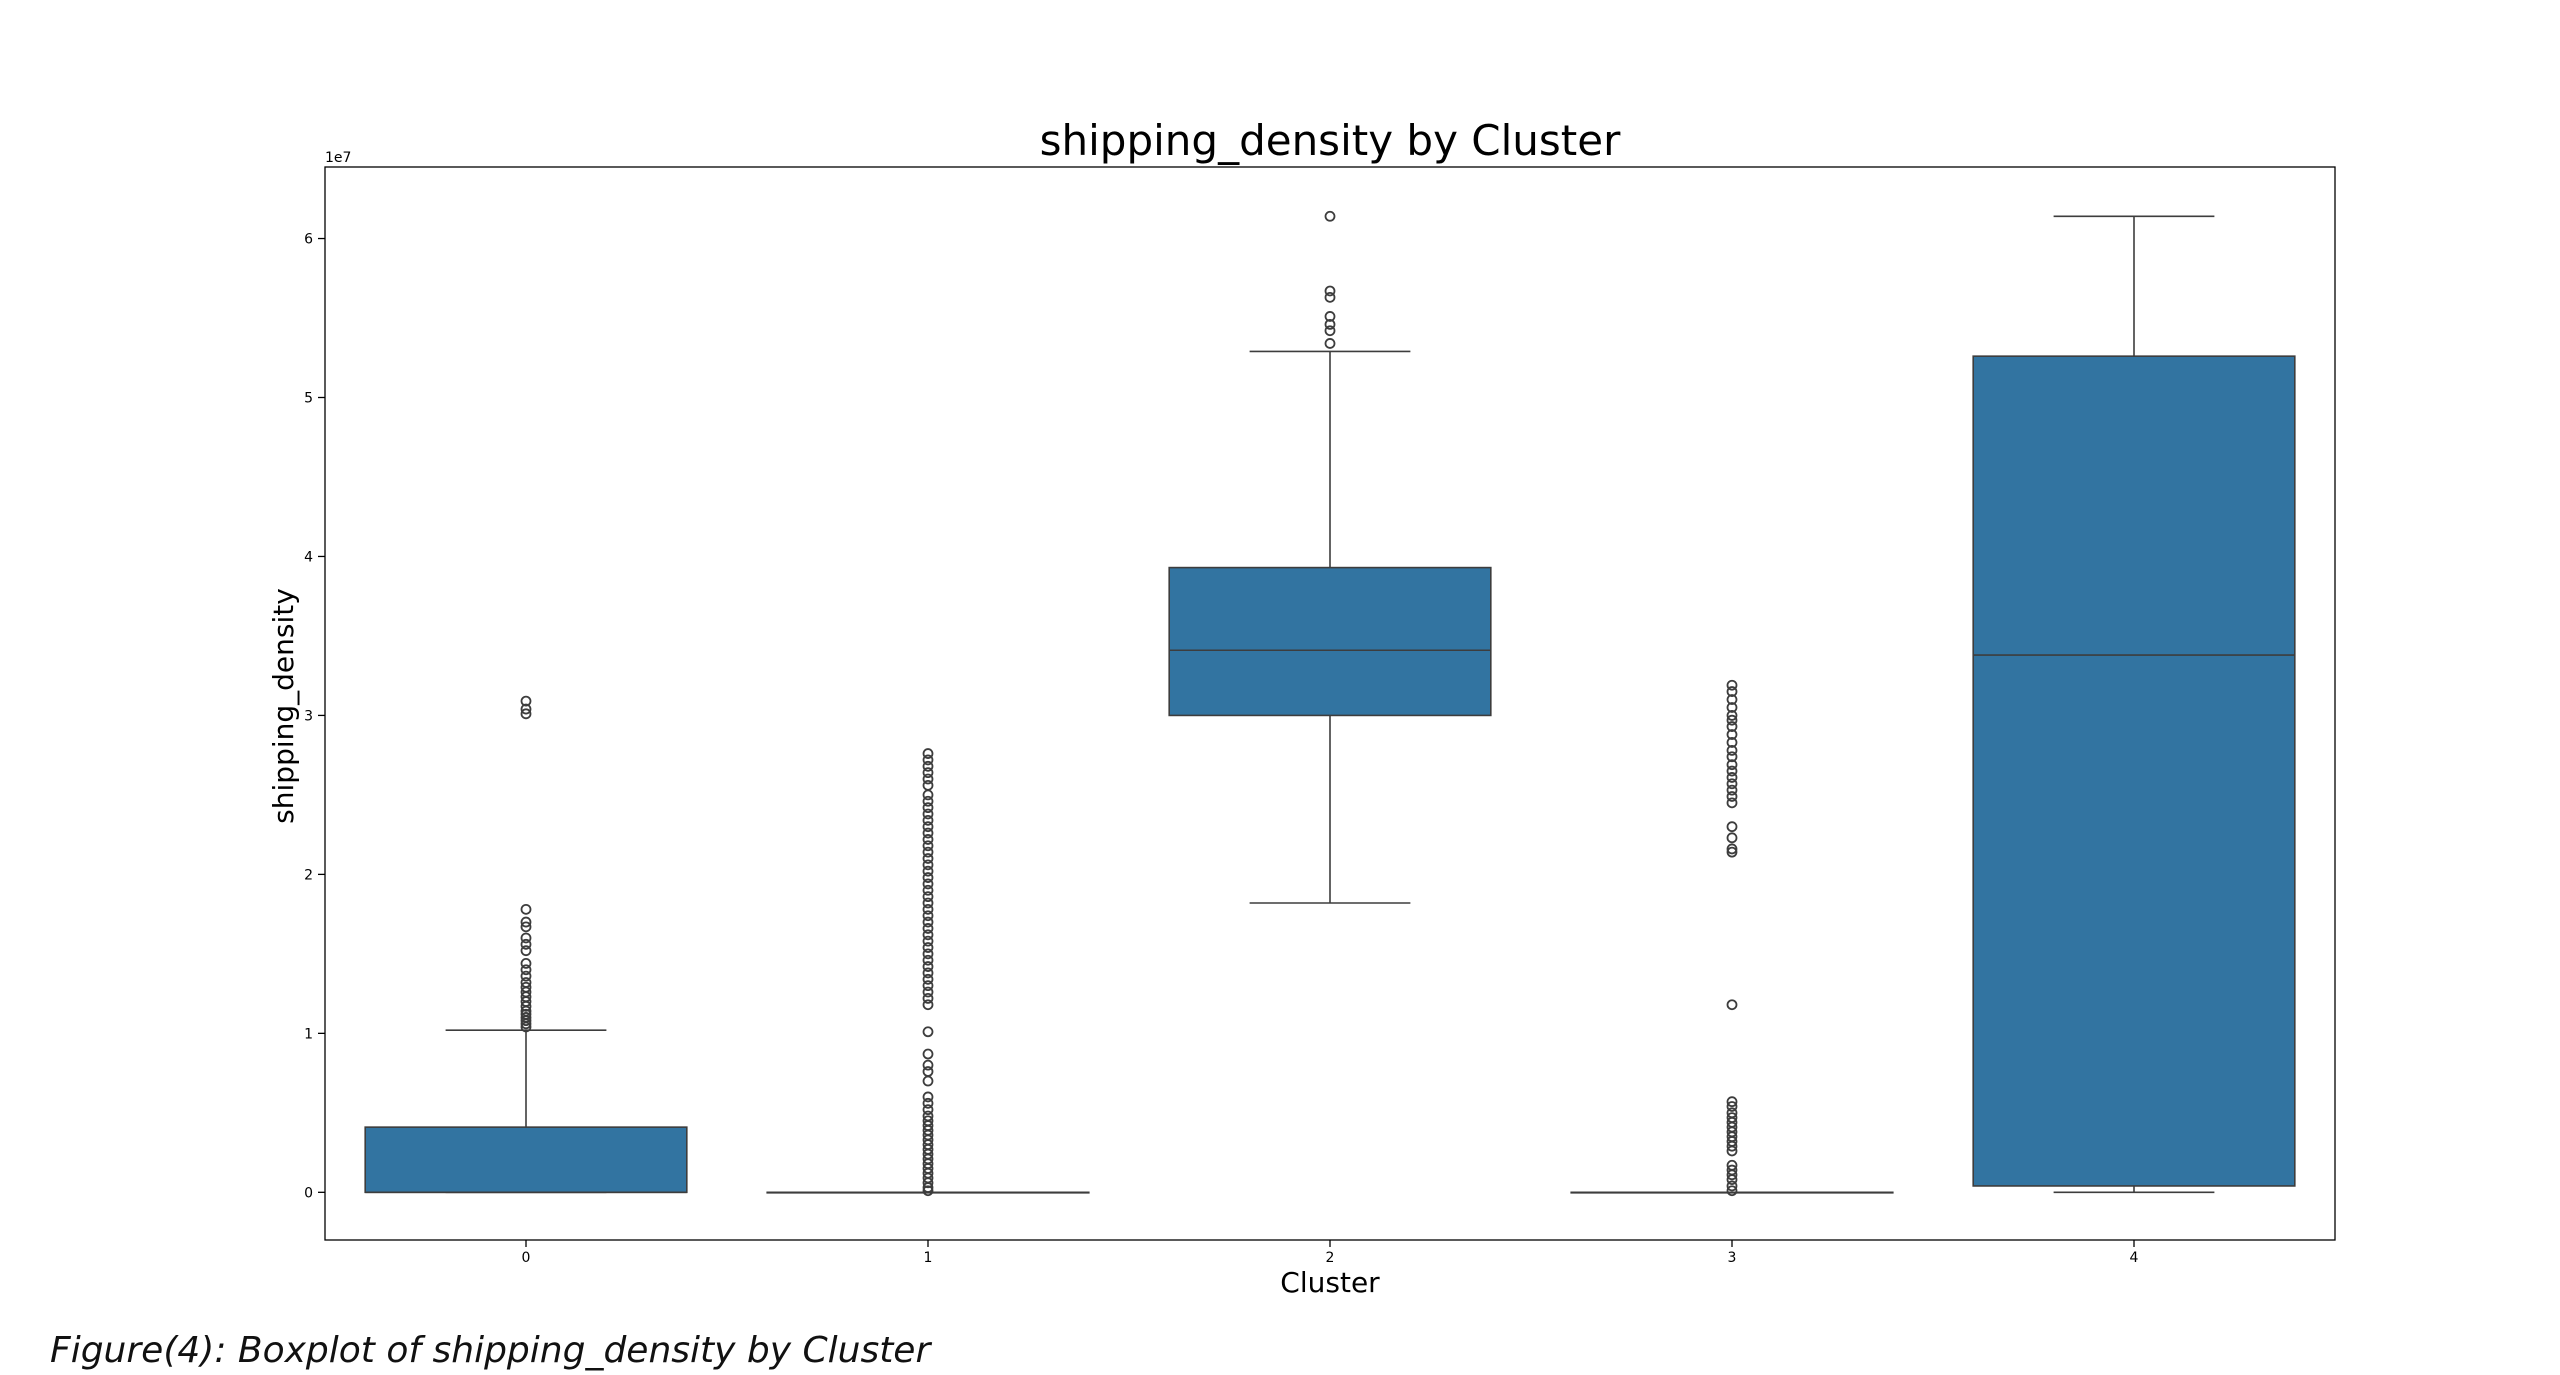 The image size is (2560, 1375). What do you see at coordinates (526, 1258) in the screenshot?
I see `x-tick-label: 0` at bounding box center [526, 1258].